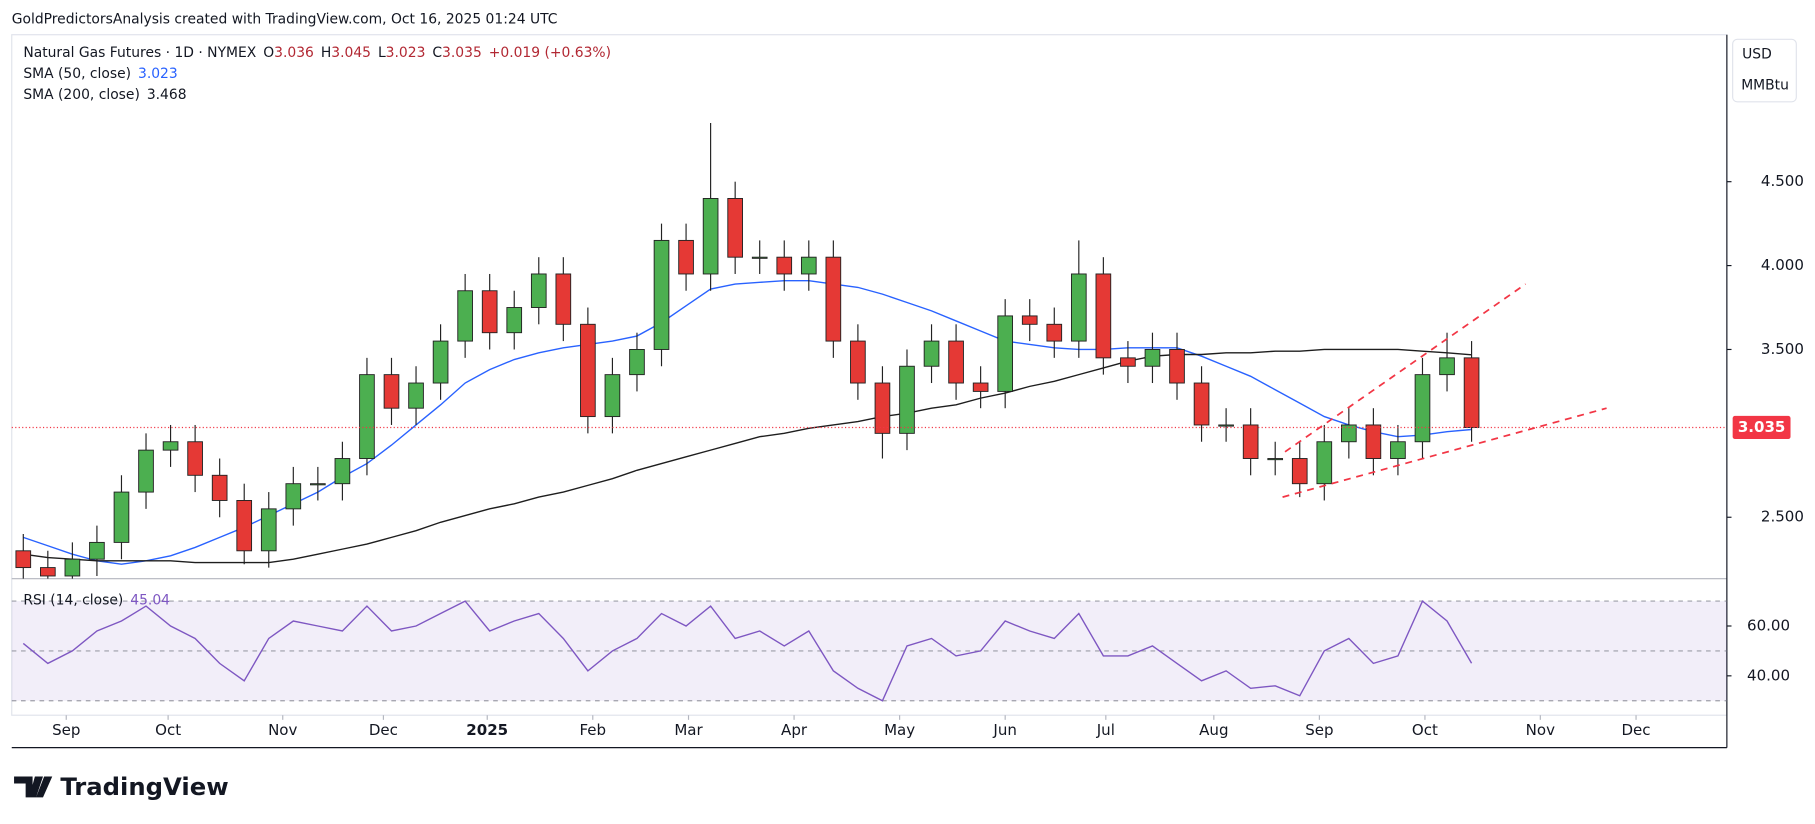 This screenshot has height=824, width=1815. What do you see at coordinates (1105, 730) in the screenshot?
I see `x-tick-label: Jul` at bounding box center [1105, 730].